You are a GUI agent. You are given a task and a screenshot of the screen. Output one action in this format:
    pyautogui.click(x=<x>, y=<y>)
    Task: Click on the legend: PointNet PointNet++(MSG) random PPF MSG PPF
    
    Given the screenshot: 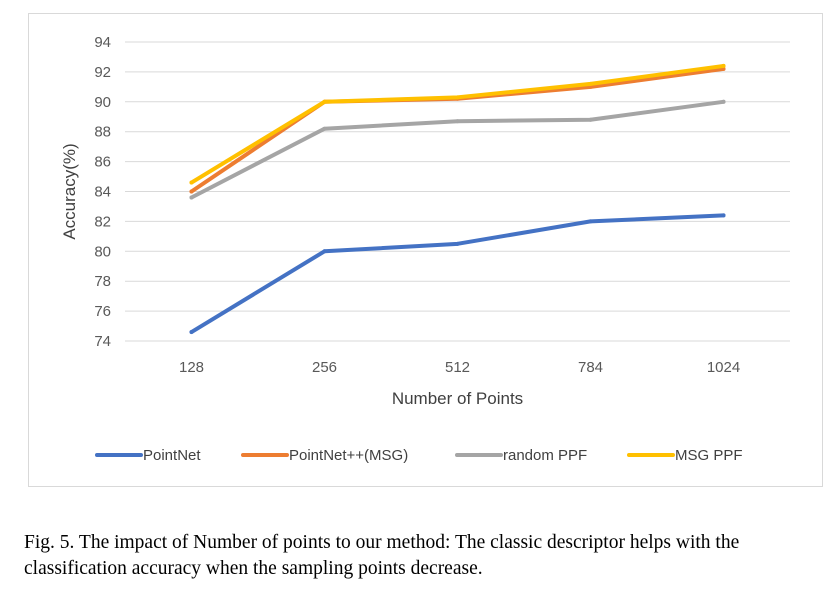 What is the action you would take?
    pyautogui.click(x=419, y=455)
    